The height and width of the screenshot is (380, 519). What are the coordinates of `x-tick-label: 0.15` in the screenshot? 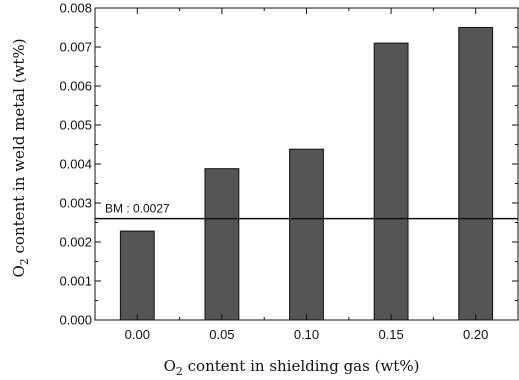 It's located at (390, 334).